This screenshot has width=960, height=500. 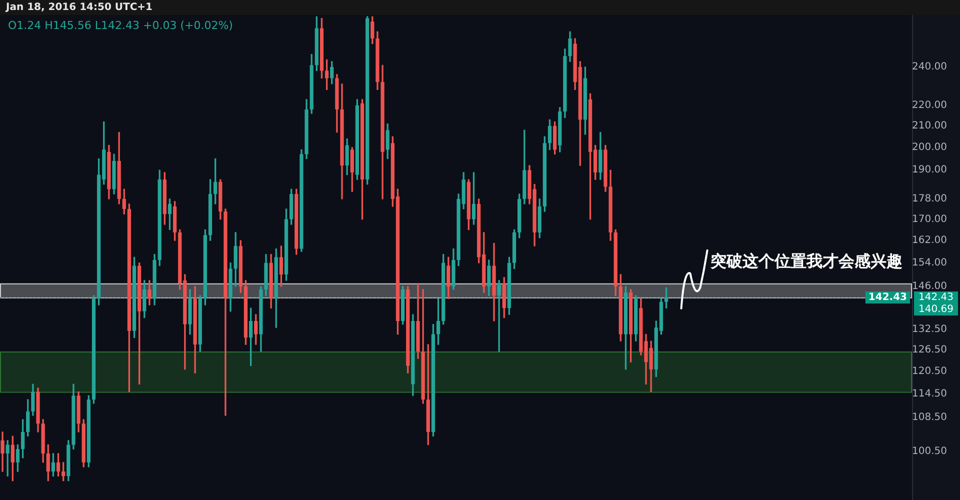 I want to click on y-tick-label: 146.00, so click(x=929, y=286).